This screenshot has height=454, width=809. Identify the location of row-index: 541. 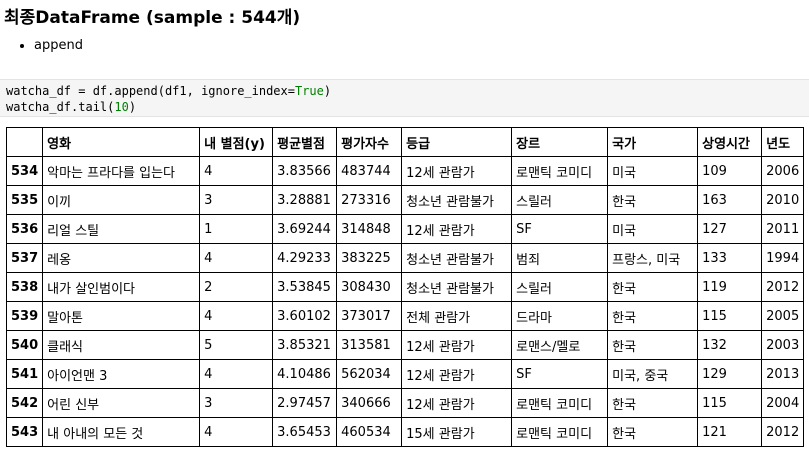
(24, 374).